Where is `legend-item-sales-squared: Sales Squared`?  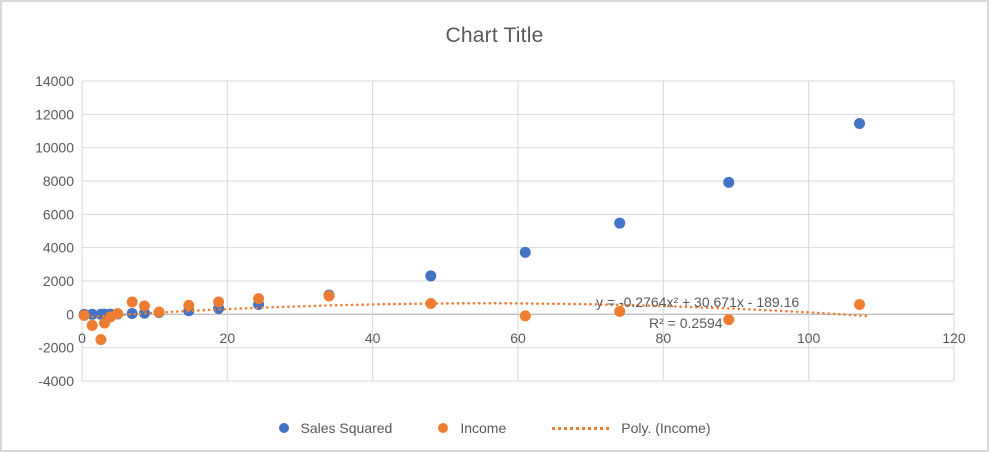
legend-item-sales-squared: Sales Squared is located at coordinates (335, 428).